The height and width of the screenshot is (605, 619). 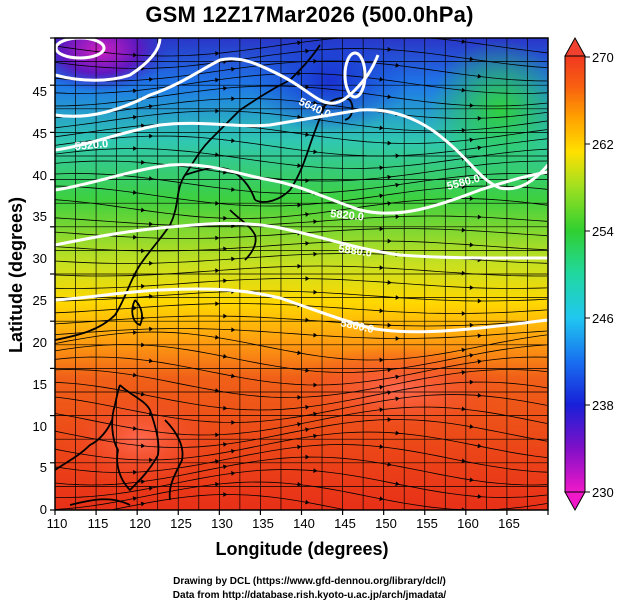 What do you see at coordinates (40, 300) in the screenshot?
I see `y-tick-label: 25` at bounding box center [40, 300].